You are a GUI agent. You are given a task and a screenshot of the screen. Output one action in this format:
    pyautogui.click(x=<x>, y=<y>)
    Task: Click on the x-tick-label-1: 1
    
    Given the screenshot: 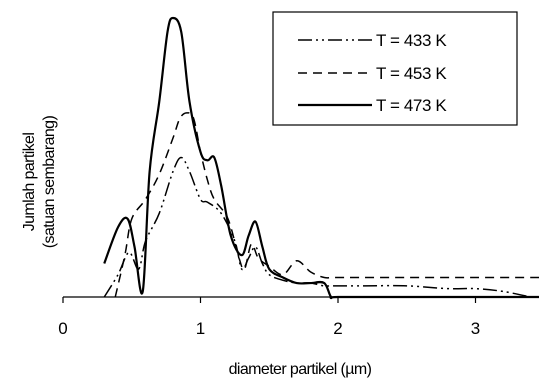 What is the action you would take?
    pyautogui.click(x=200, y=328)
    